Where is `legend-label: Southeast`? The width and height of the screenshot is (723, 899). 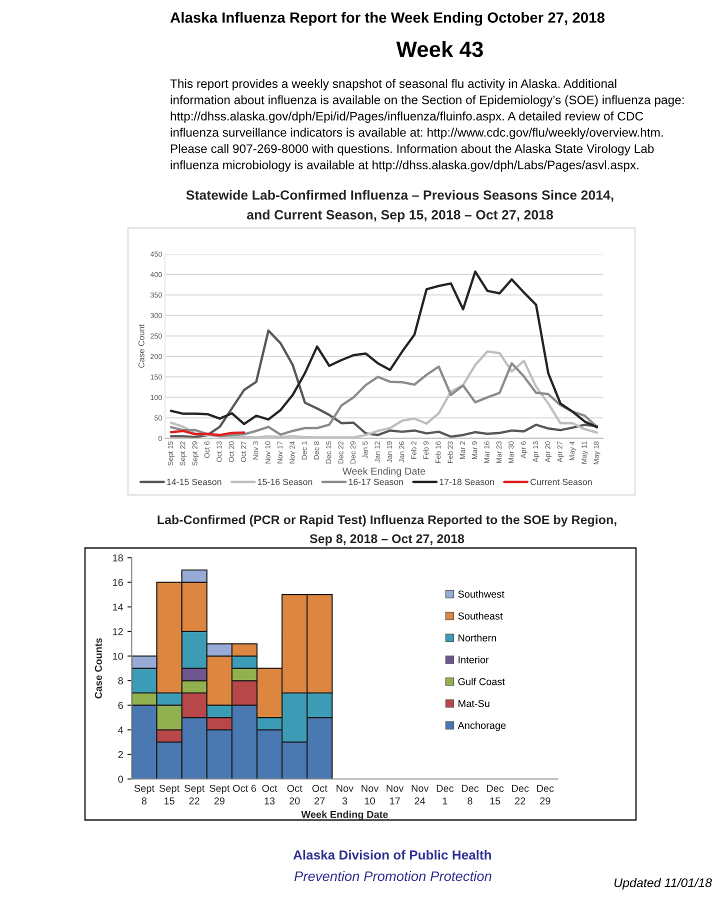
legend-label: Southeast is located at coordinates (480, 616).